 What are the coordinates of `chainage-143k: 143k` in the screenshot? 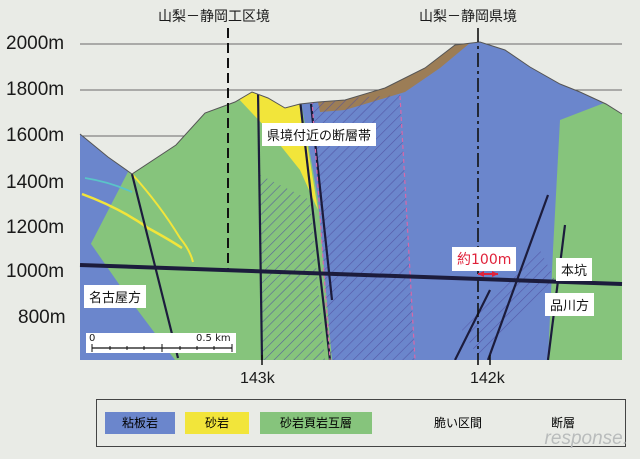 It's located at (257, 378).